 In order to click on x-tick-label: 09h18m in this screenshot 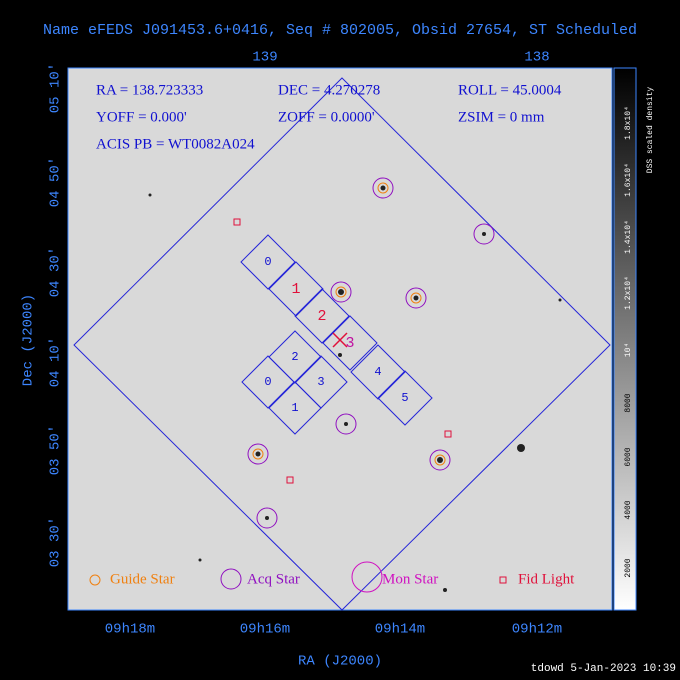, I will do `click(130, 630)`.